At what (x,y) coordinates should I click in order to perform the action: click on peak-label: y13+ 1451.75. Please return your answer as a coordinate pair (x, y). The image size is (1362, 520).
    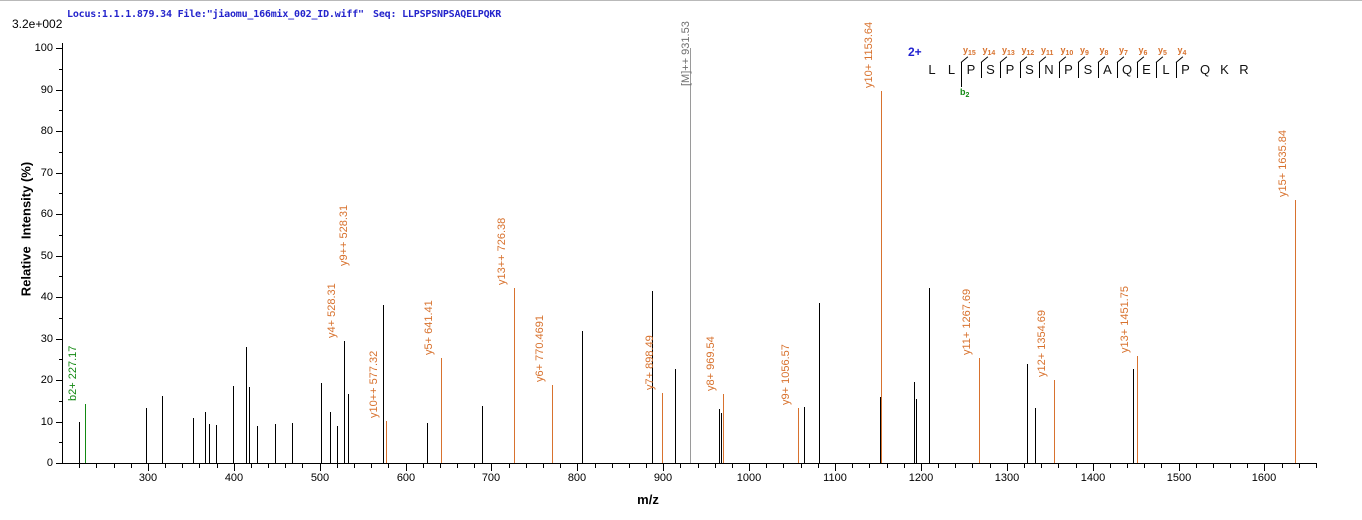
    Looking at the image, I should click on (1125, 319).